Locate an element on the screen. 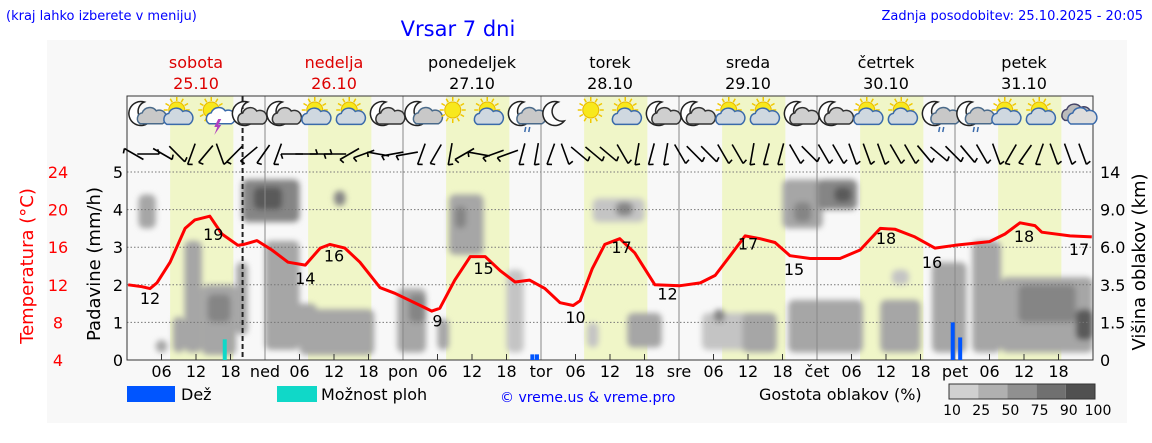  day-name: četrtek is located at coordinates (887, 62).